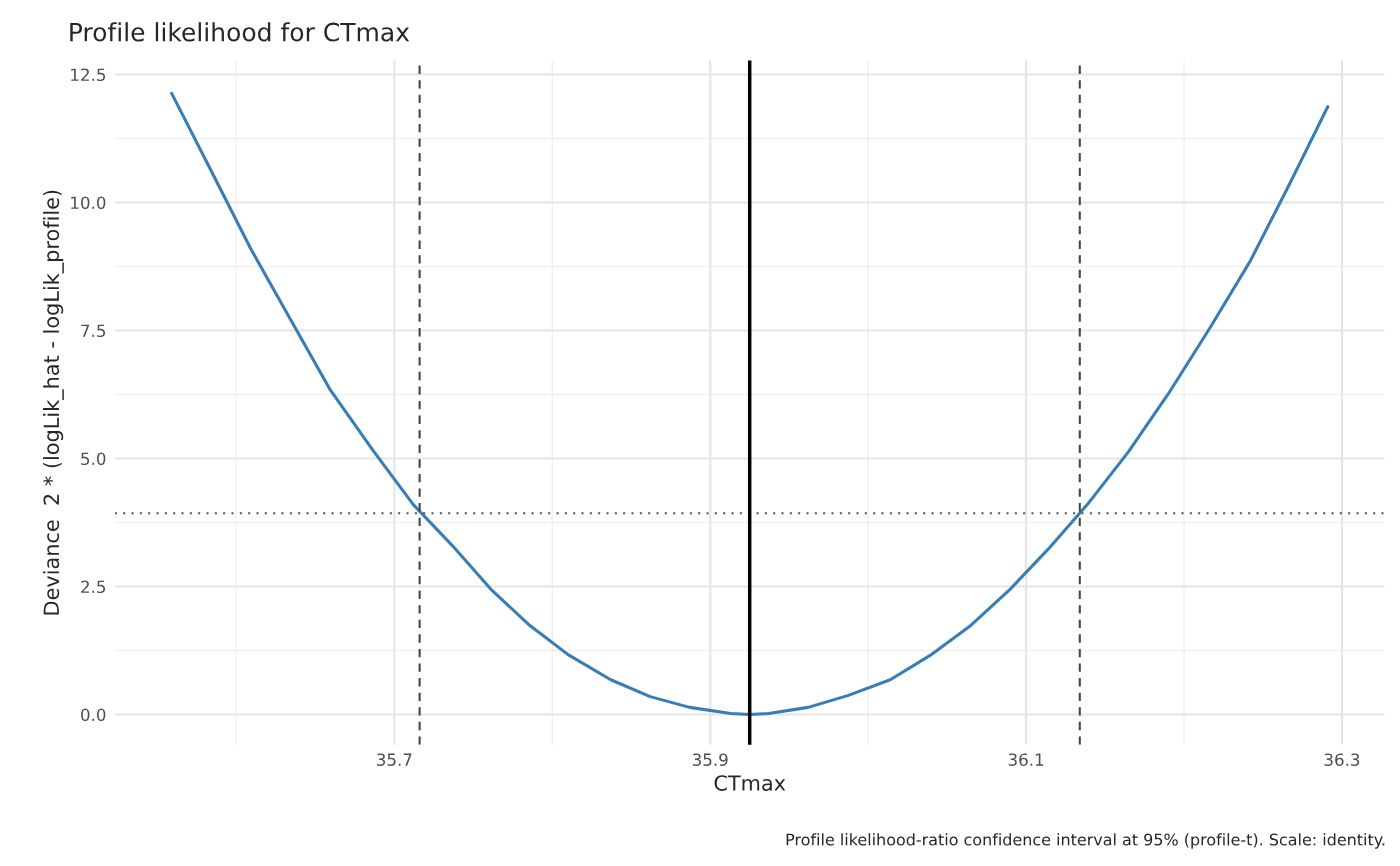 The height and width of the screenshot is (866, 1400). What do you see at coordinates (93, 331) in the screenshot?
I see `y-tick-label: 7.5` at bounding box center [93, 331].